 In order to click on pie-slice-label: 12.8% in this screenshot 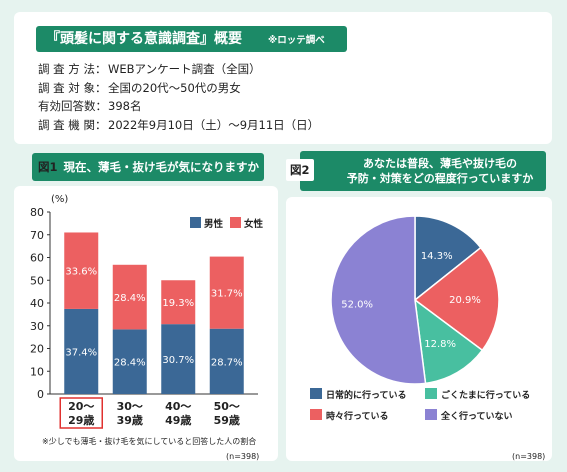, I will do `click(440, 344)`.